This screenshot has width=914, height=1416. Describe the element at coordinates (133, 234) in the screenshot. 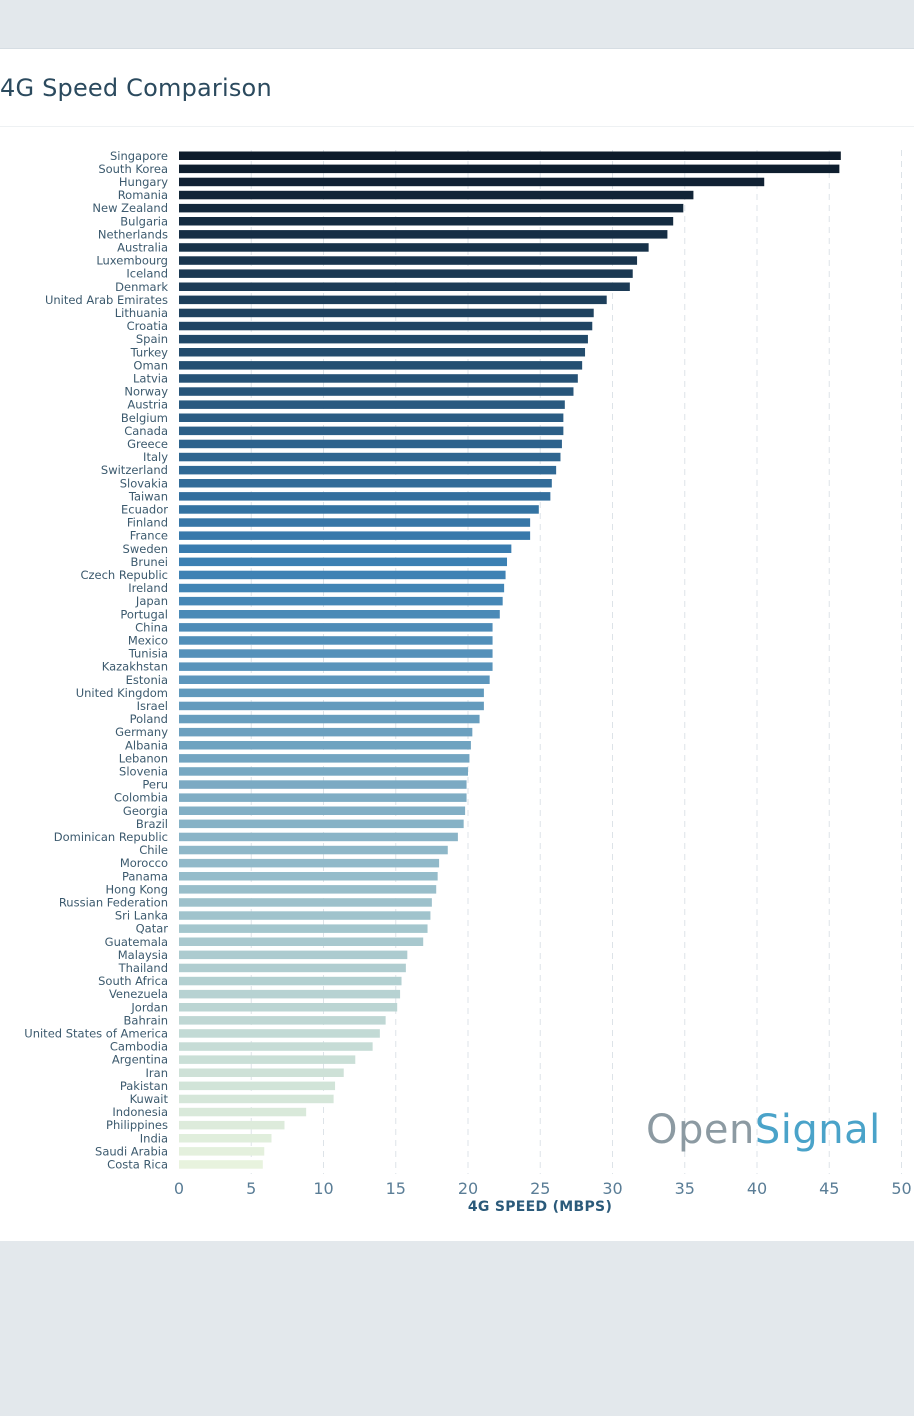

I see `category-label: Netherlands` at that location.